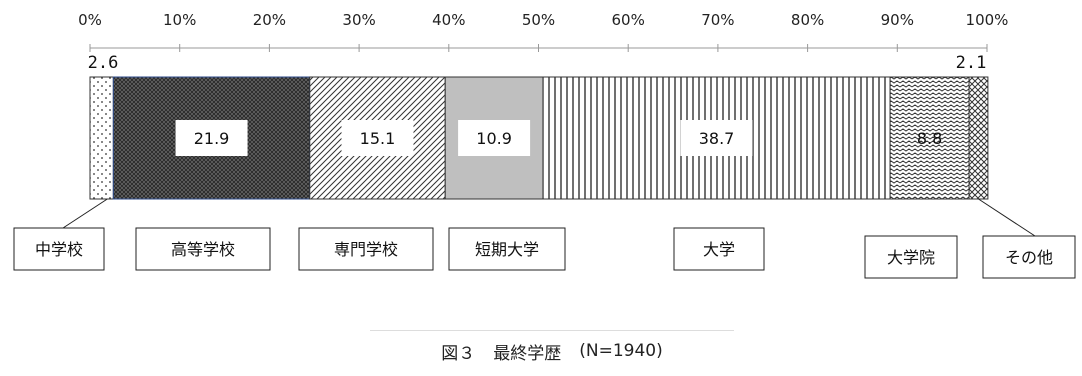 The width and height of the screenshot is (1082, 376). I want to click on category-label: 専門学校, so click(366, 249).